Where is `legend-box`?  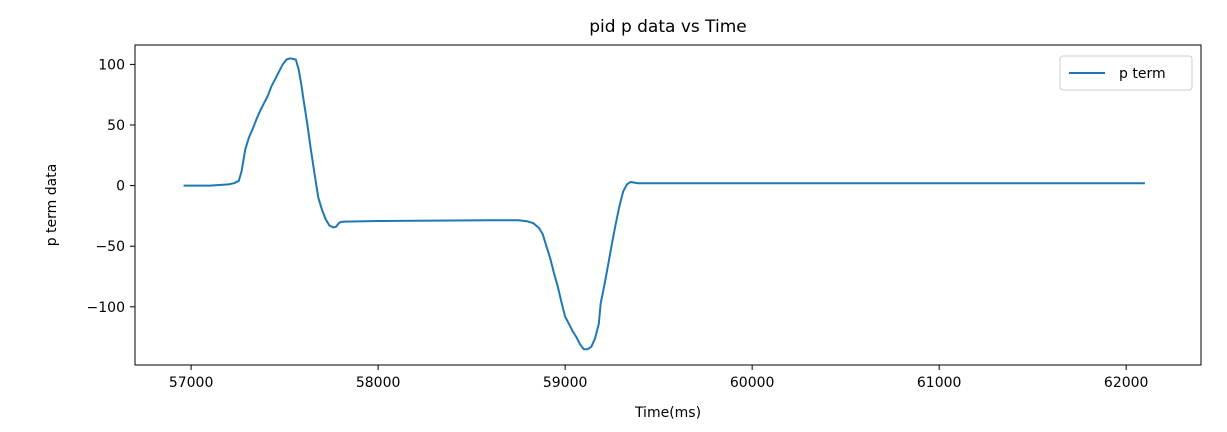
legend-box is located at coordinates (1126, 73).